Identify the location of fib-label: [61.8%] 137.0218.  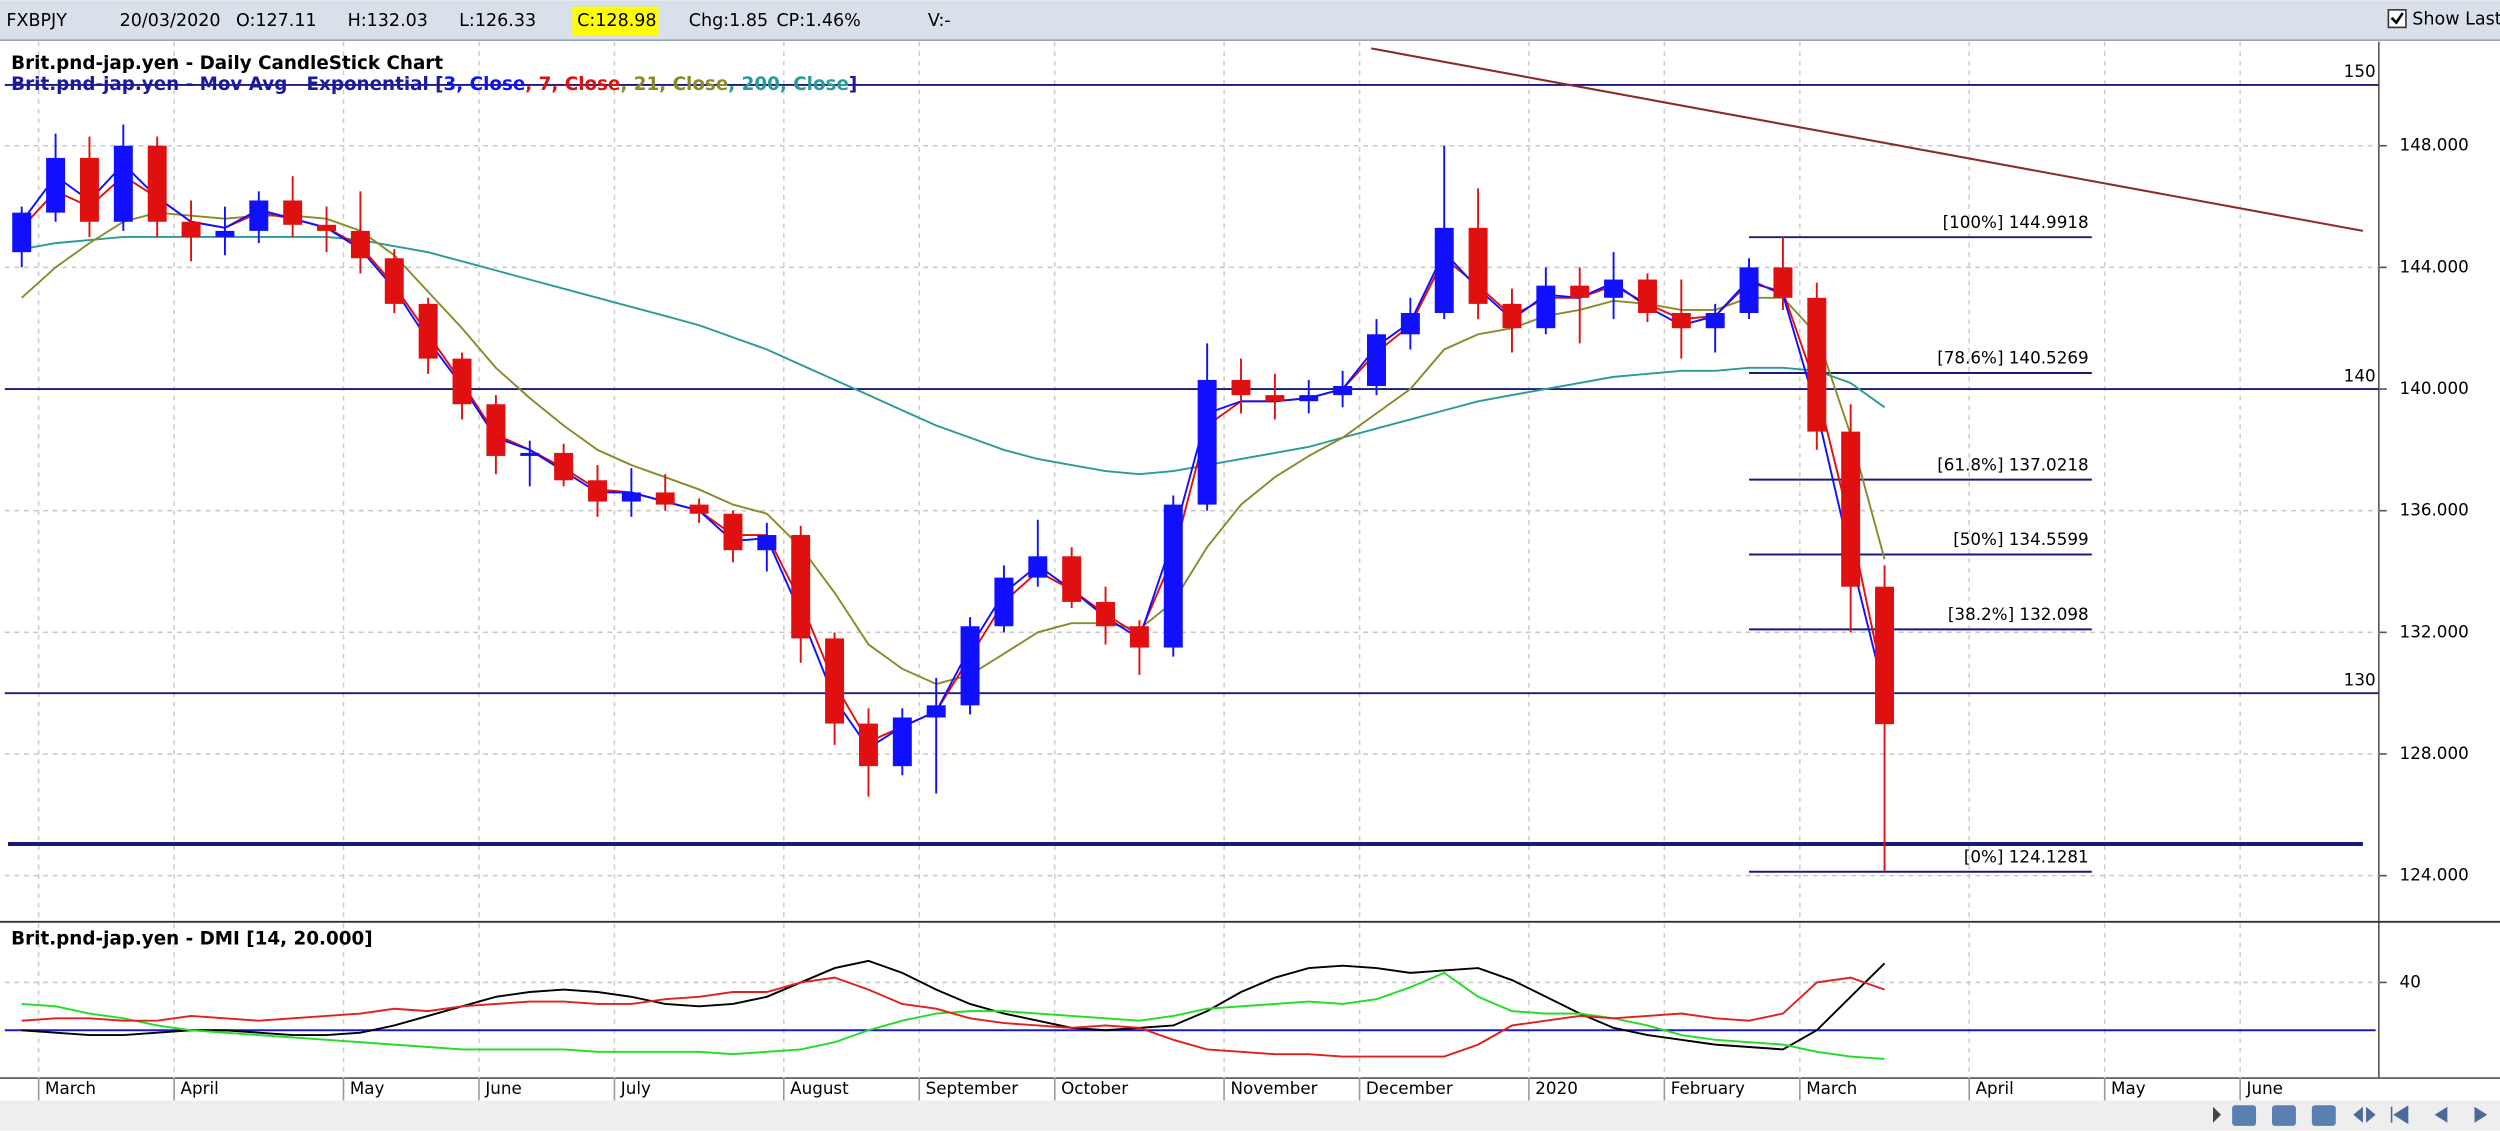
(2012, 464).